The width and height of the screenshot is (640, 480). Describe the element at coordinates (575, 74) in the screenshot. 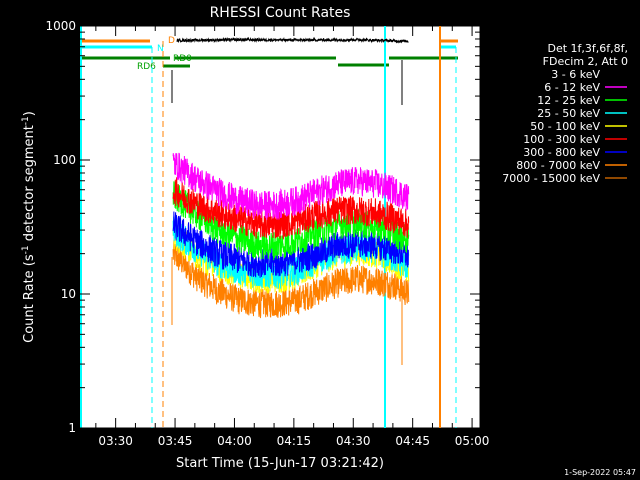

I see `legend-entry-label: 3 - 6 keV` at that location.